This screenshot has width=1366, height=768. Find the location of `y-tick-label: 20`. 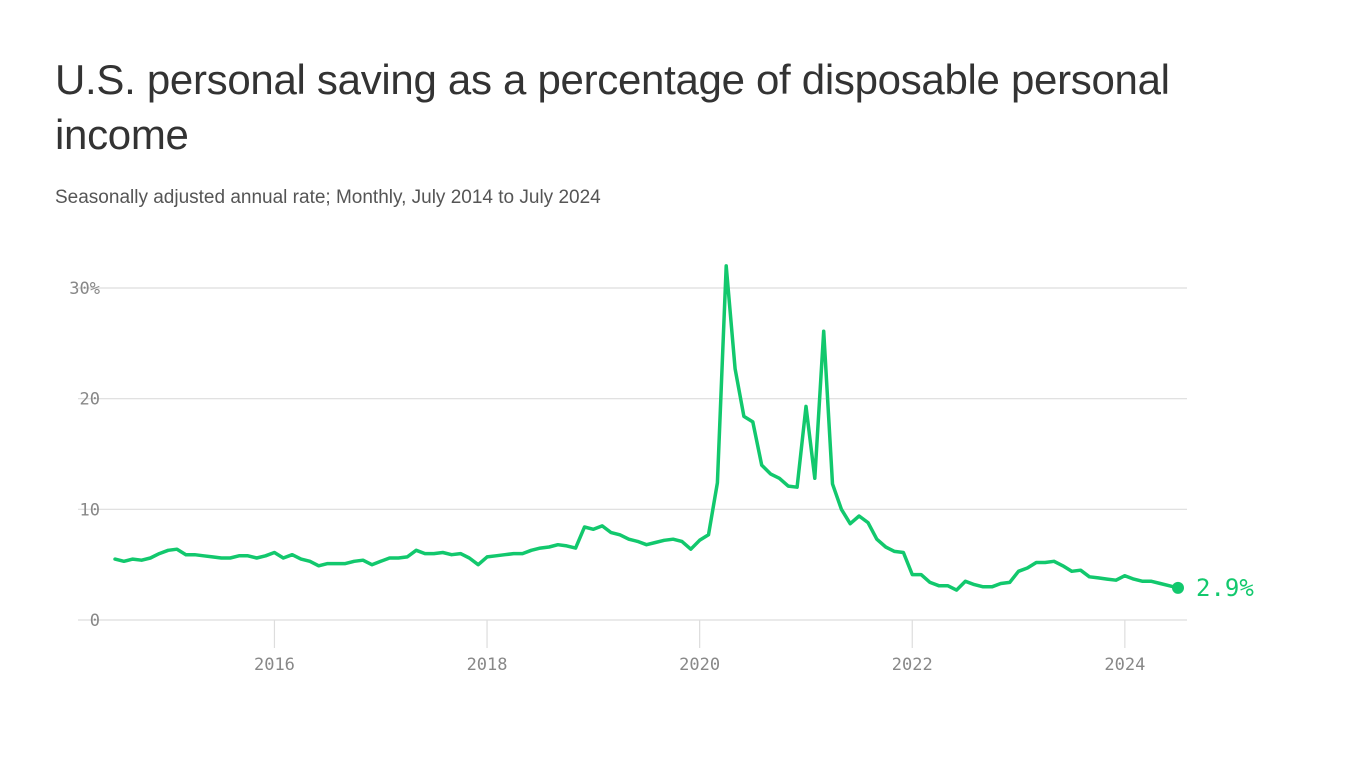

y-tick-label: 20 is located at coordinates (90, 400).